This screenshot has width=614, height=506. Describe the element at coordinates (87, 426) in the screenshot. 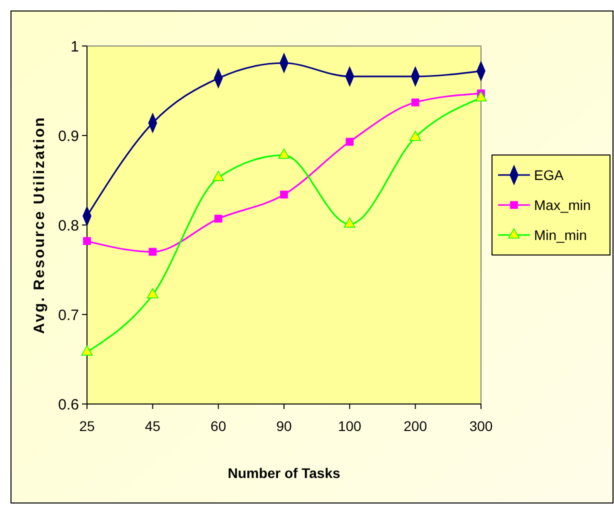

I see `x-tick-label: 25` at that location.